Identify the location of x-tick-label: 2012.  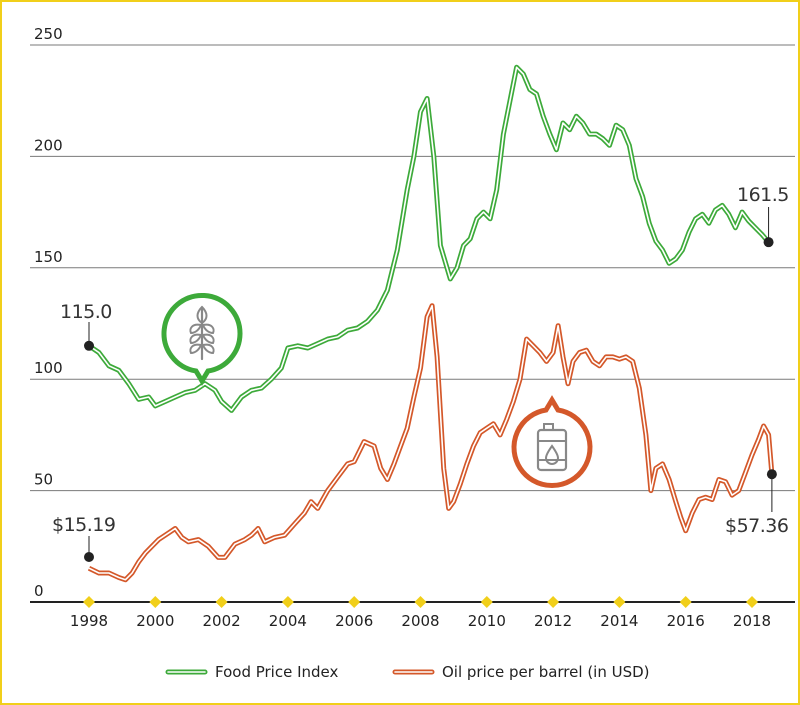
(553, 621).